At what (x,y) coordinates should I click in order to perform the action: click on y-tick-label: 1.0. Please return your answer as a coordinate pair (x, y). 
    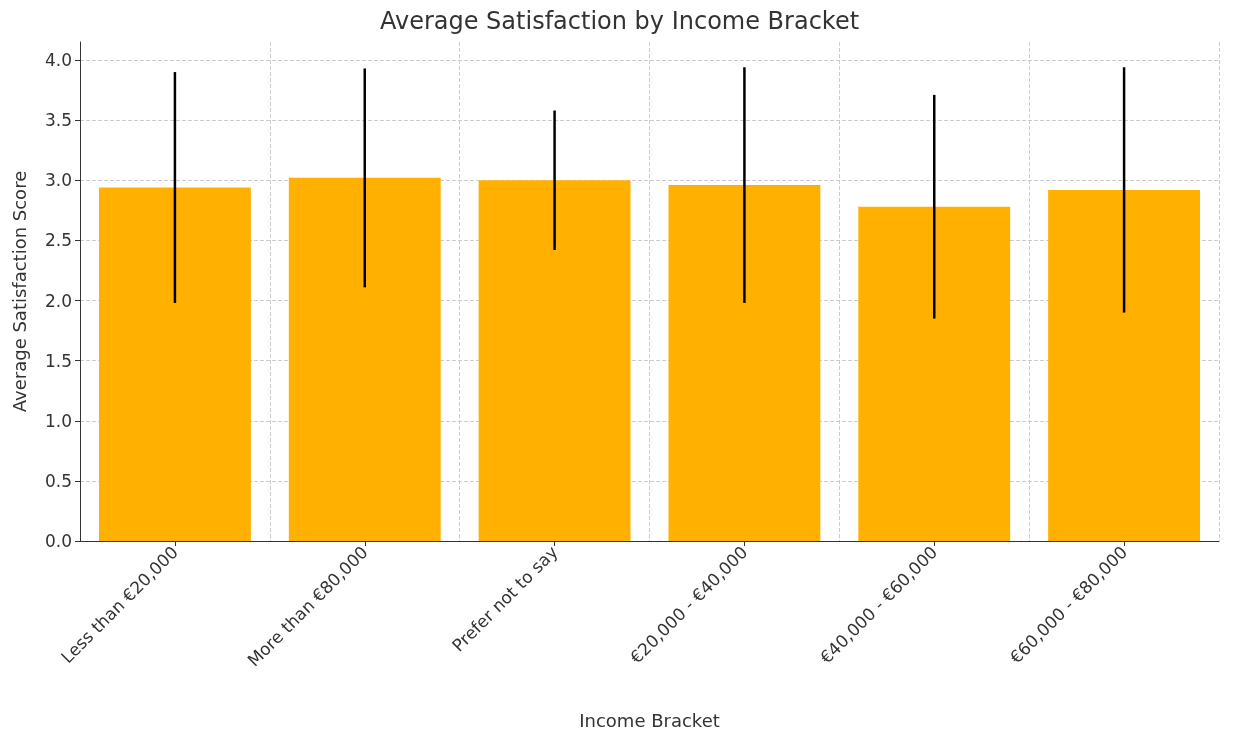
    Looking at the image, I should click on (58, 420).